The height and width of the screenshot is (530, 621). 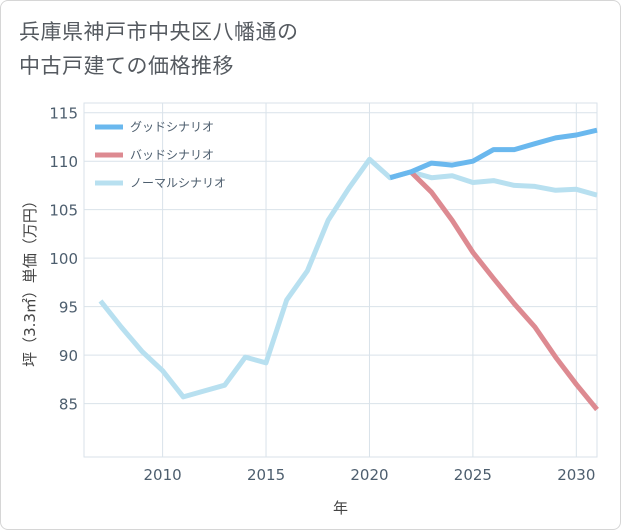 I want to click on y-tick-label: 90, so click(x=68, y=356).